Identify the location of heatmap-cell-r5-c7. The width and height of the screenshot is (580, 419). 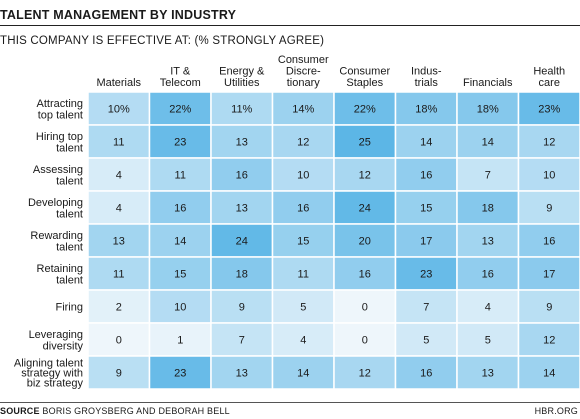
(548, 273).